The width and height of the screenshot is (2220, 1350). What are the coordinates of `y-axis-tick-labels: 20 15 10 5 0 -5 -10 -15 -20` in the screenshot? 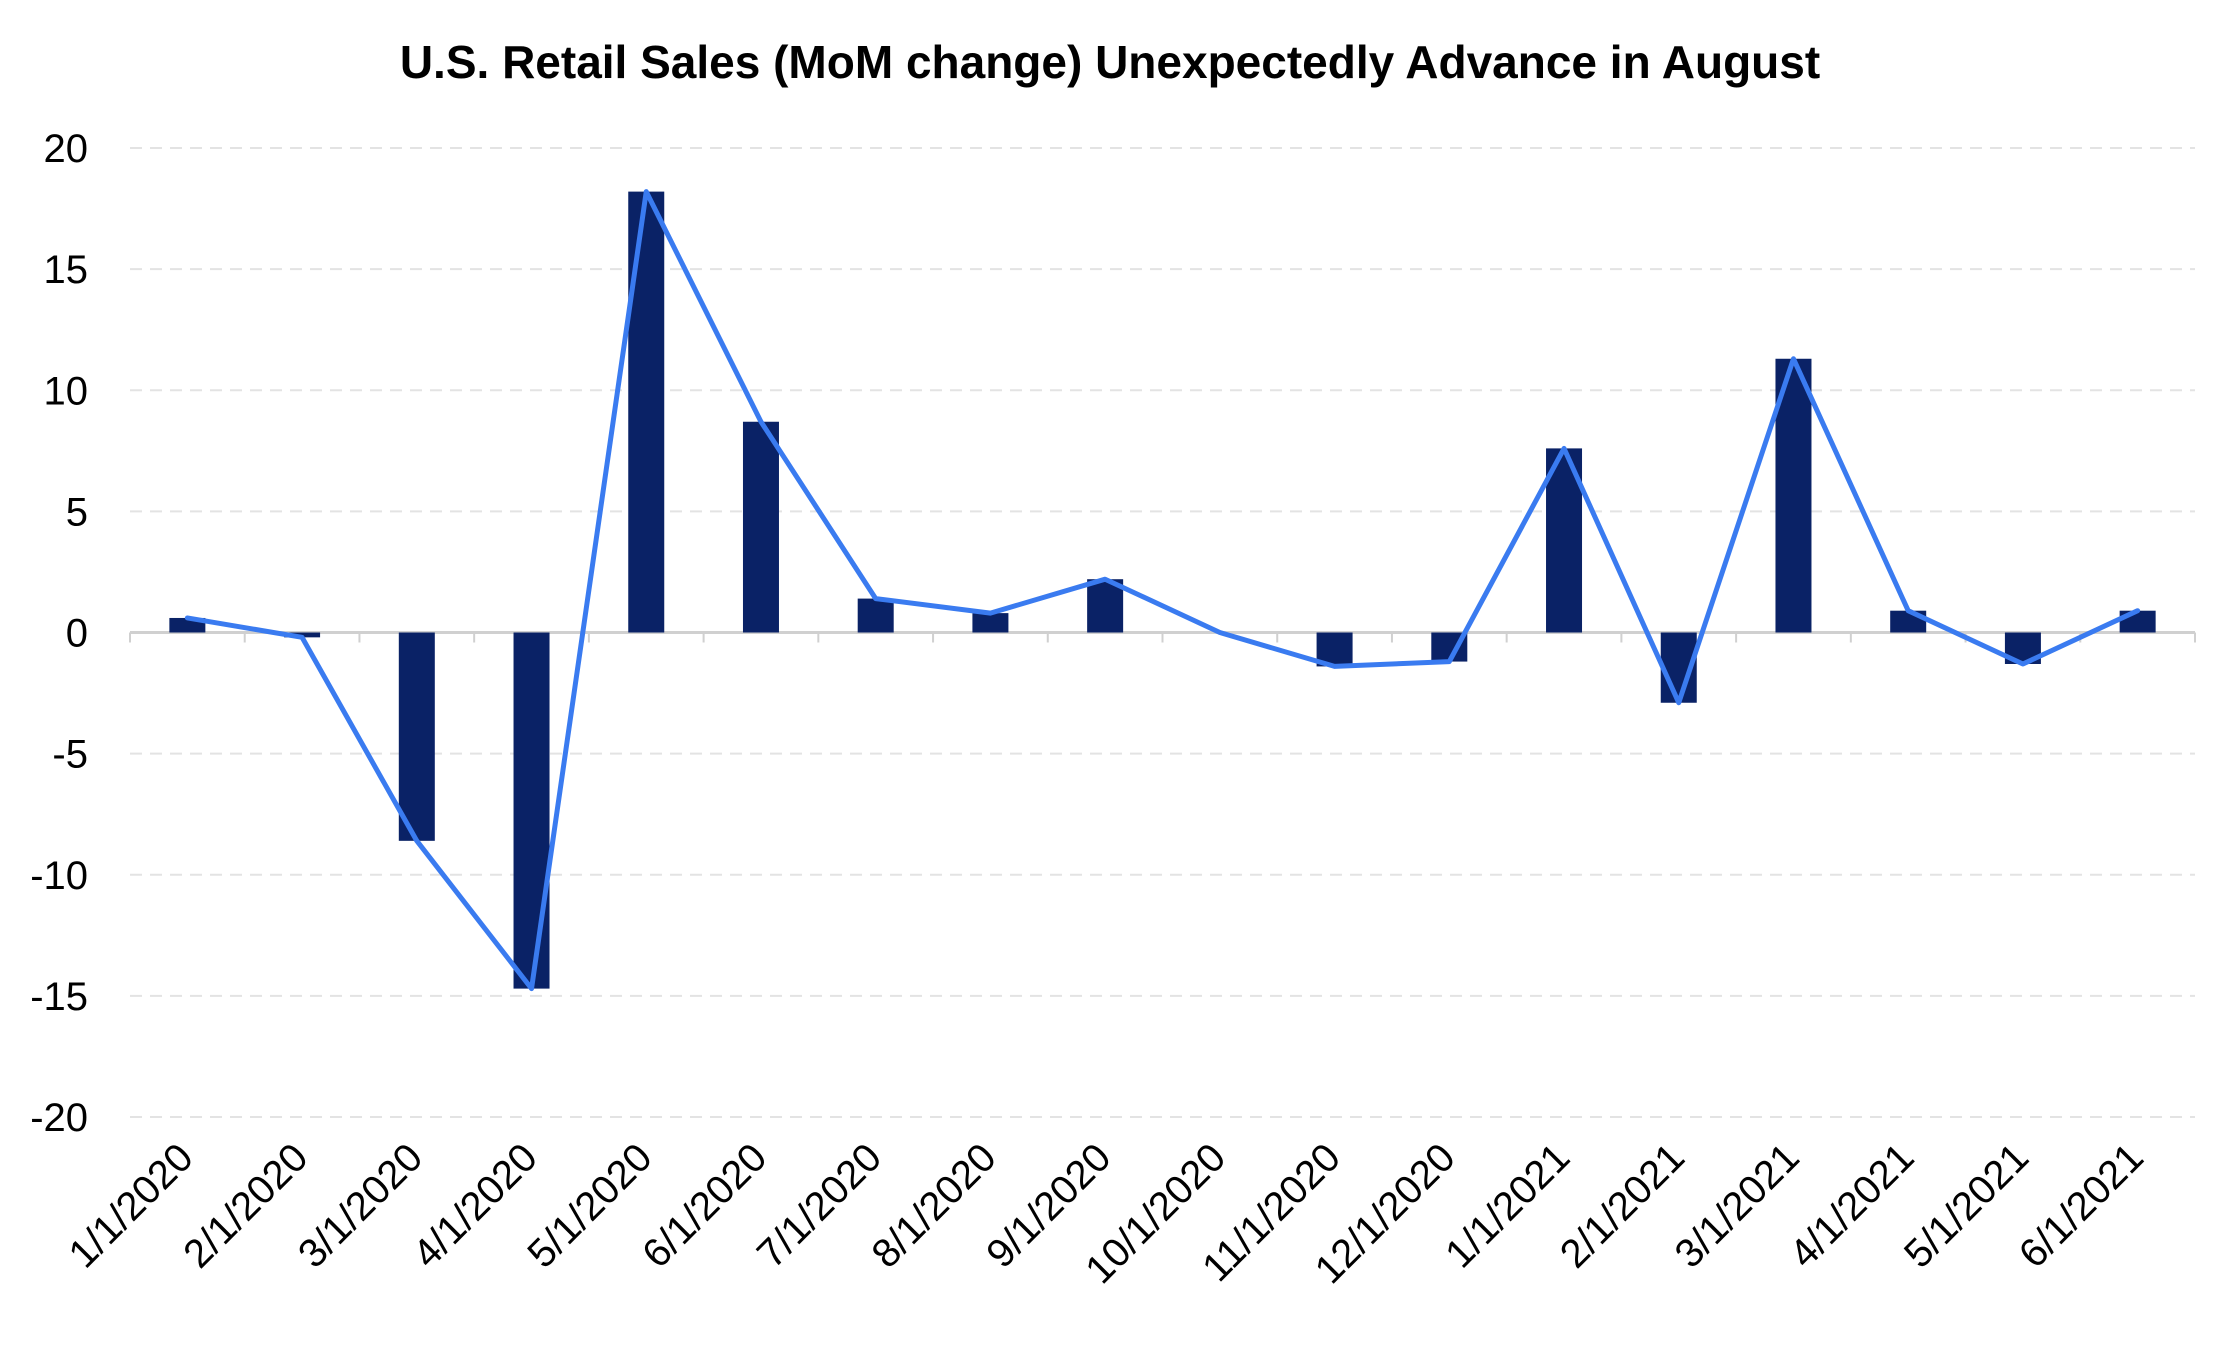 It's located at (59, 633).